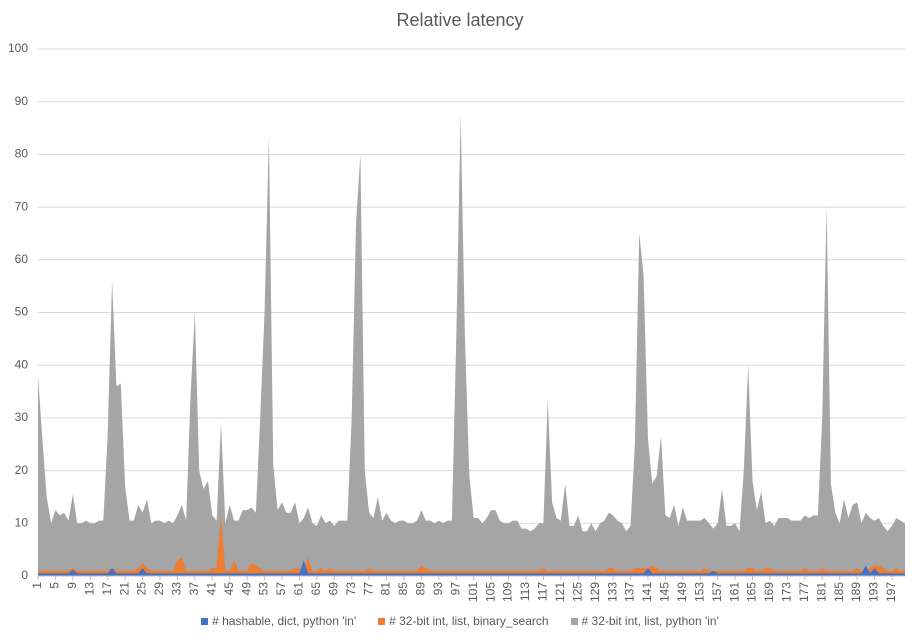 The height and width of the screenshot is (642, 920). What do you see at coordinates (612, 592) in the screenshot?
I see `x-tick-label: 133` at bounding box center [612, 592].